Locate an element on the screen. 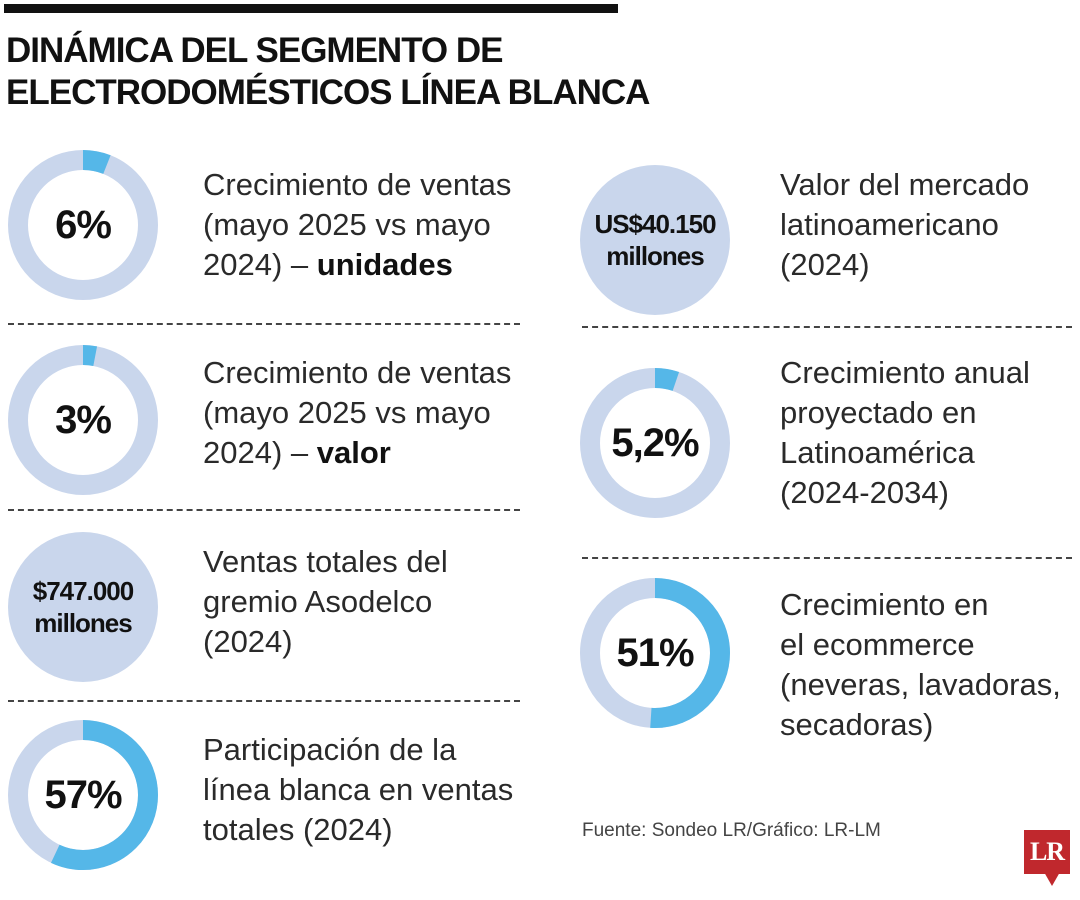 The image size is (1080, 900). stat-description: Valor del mercado latinoamericano (2024) is located at coordinates (904, 225).